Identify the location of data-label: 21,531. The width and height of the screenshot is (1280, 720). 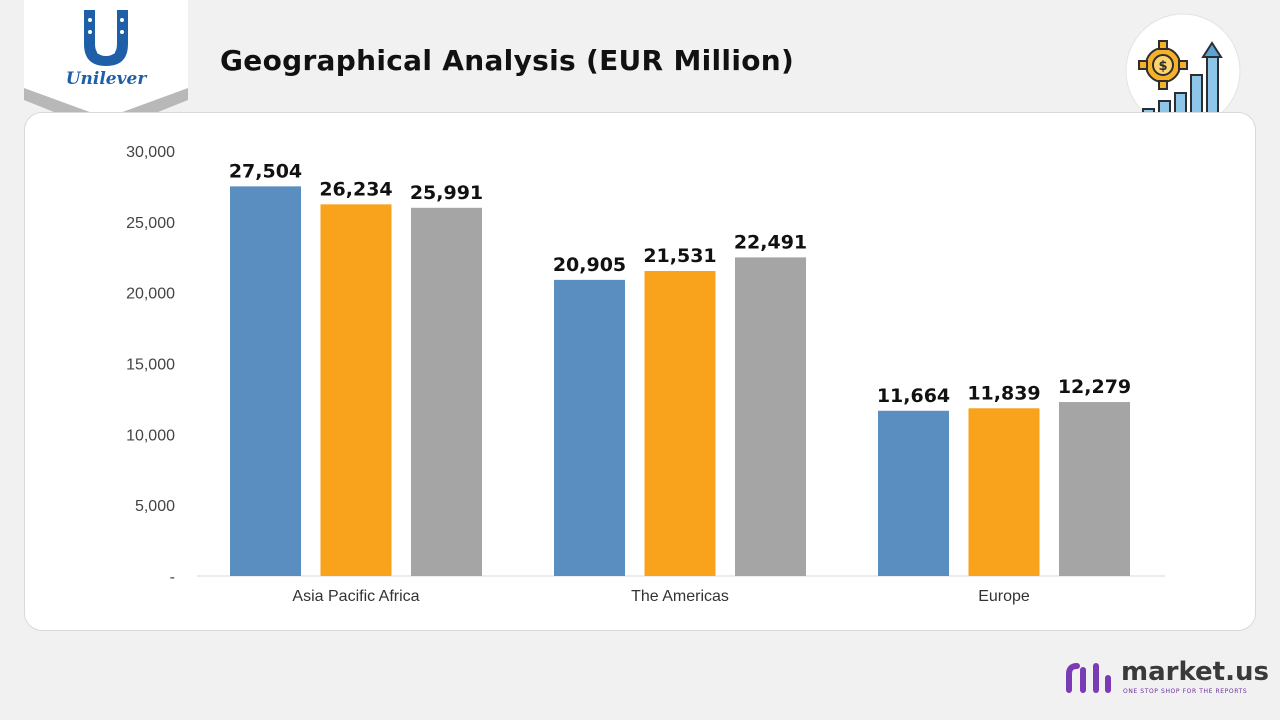
(679, 256).